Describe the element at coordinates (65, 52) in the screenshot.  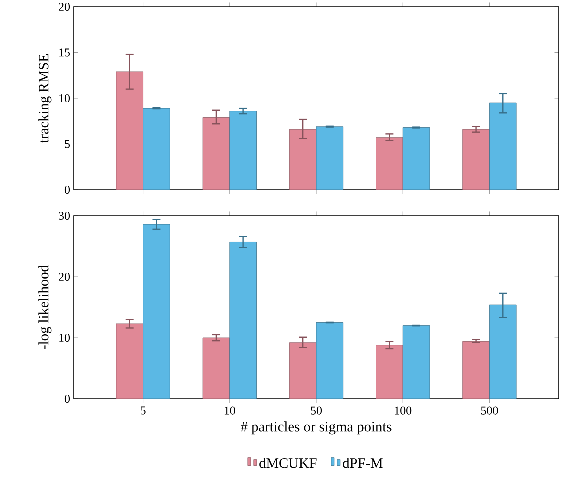
I see `y-tick-label: 15` at that location.